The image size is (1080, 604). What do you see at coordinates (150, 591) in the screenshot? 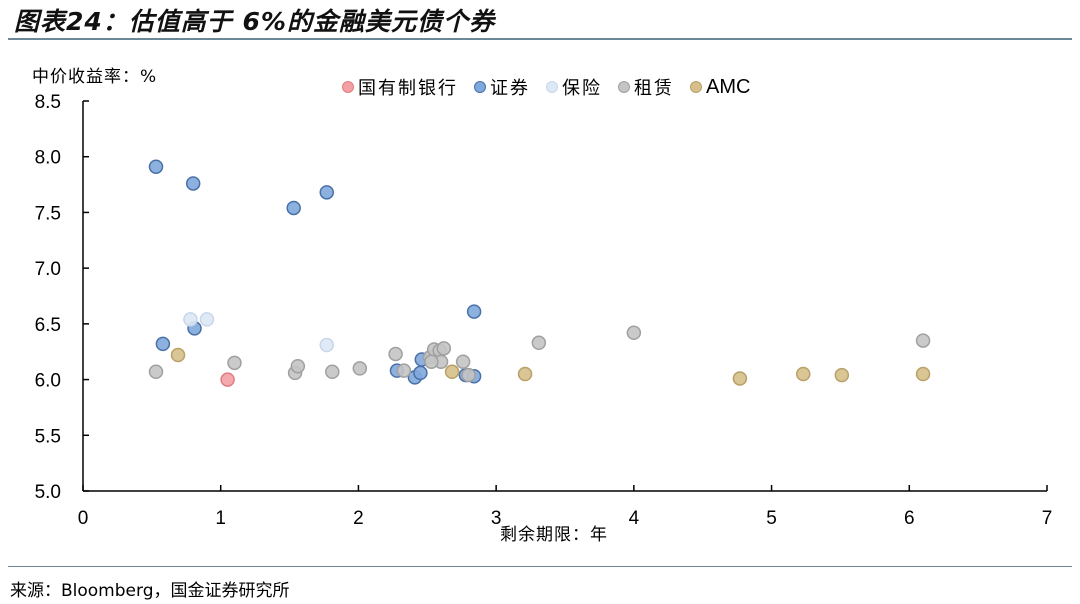
I see `source-note: 来源：Bloomberg，国金证券研究所` at bounding box center [150, 591].